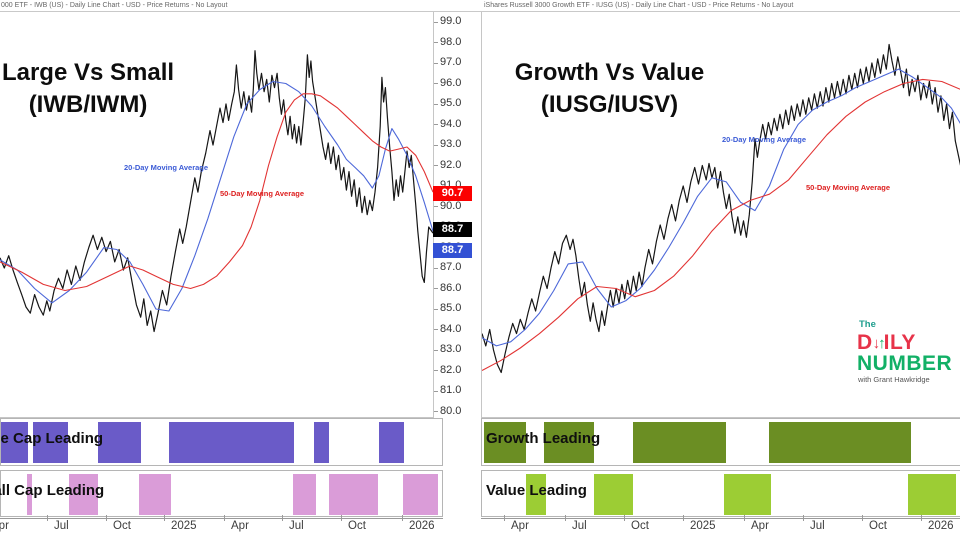  I want to click on large-cap-leading-row: Large Cap Leading, so click(221, 442).